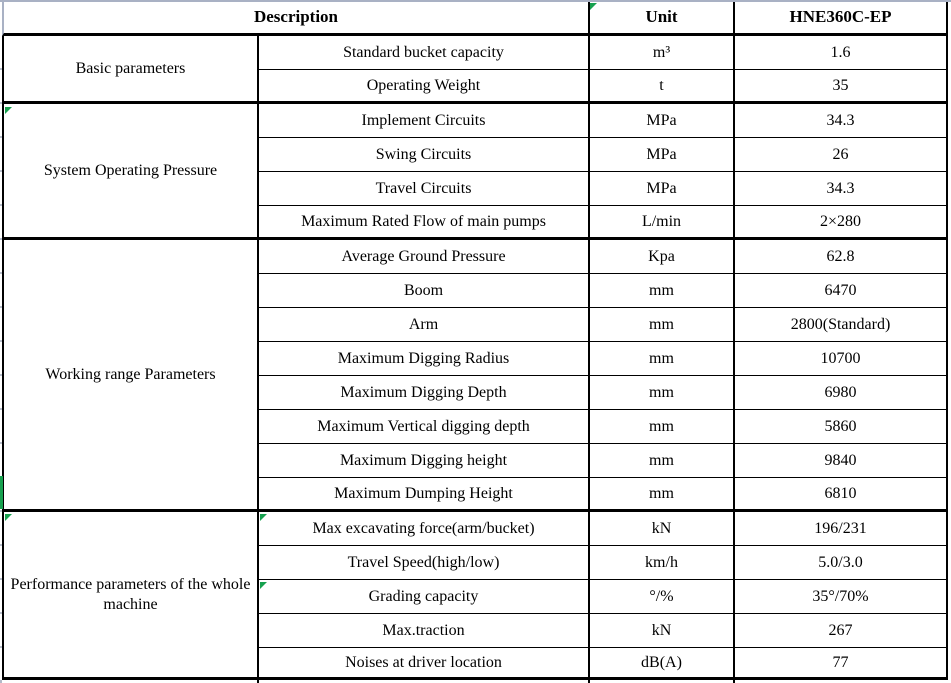 The height and width of the screenshot is (683, 951). I want to click on param-cell: Noises at driver location, so click(424, 664).